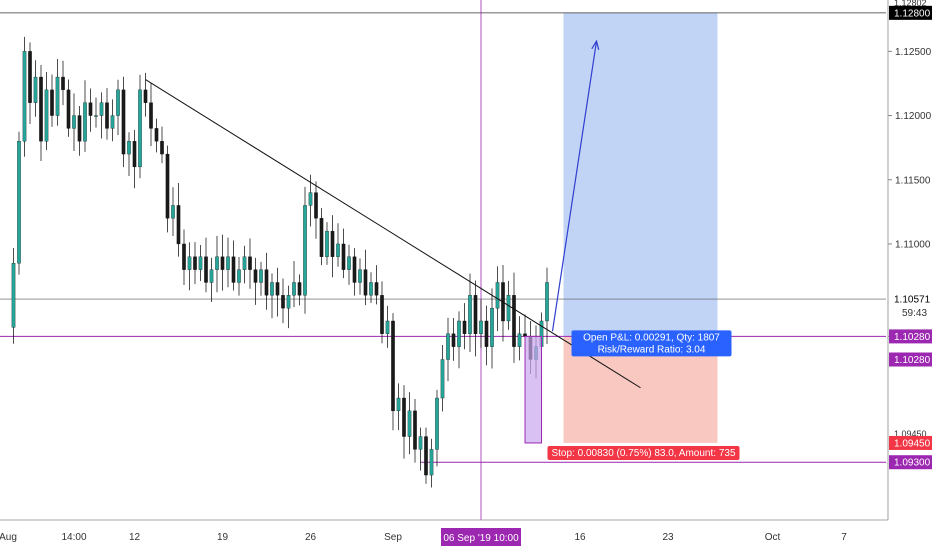 This screenshot has width=932, height=555. Describe the element at coordinates (640, 174) in the screenshot. I see `profit-zone` at that location.